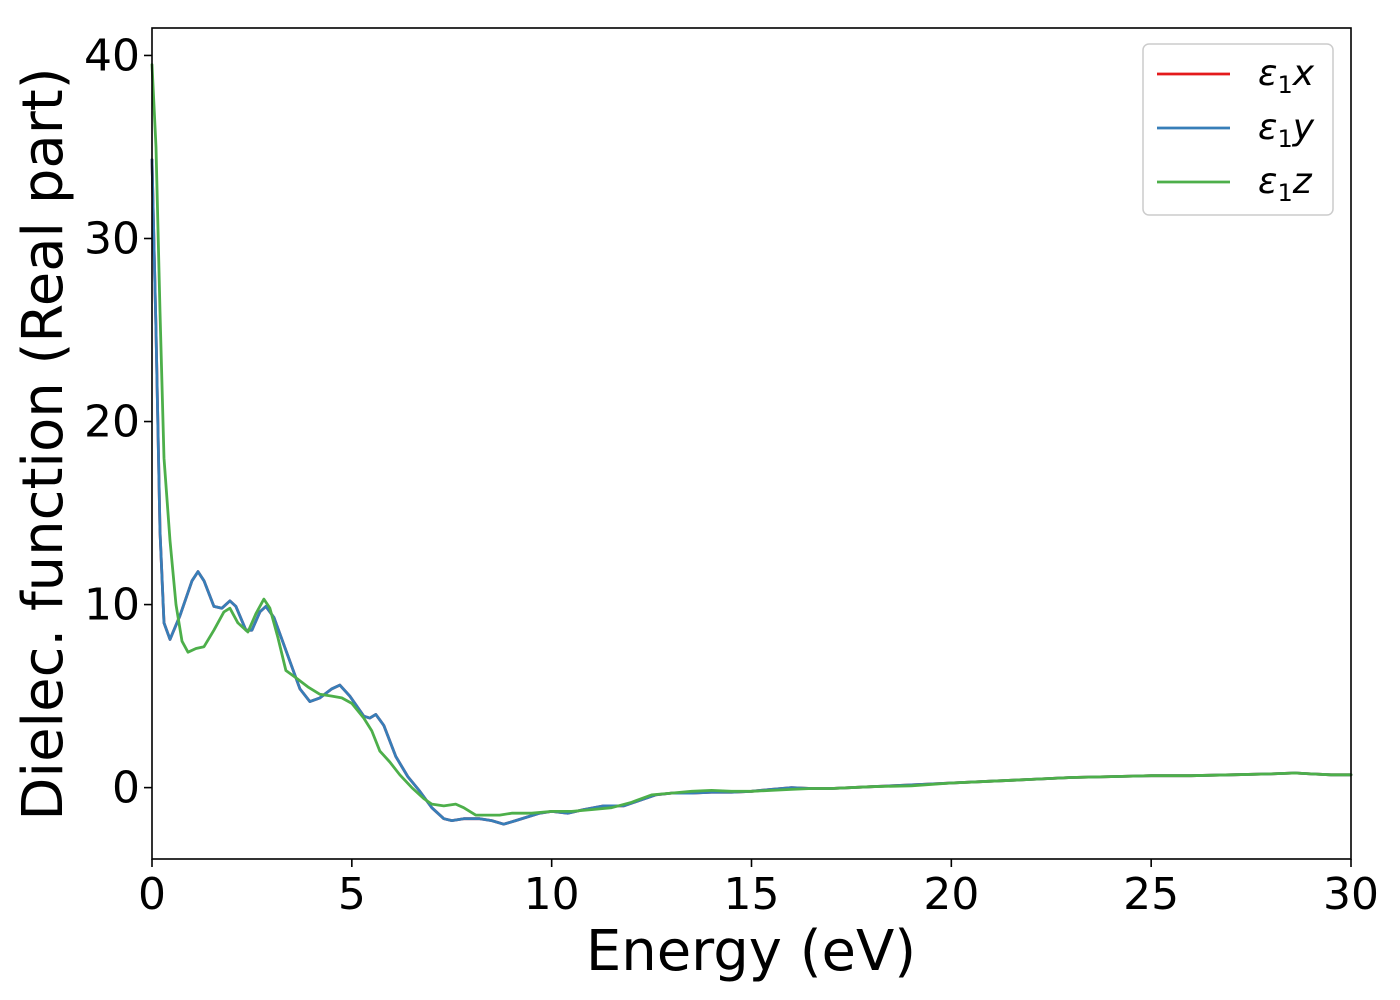  I want to click on y-axis-ticks: 0 10 20 30 40, so click(118, 422).